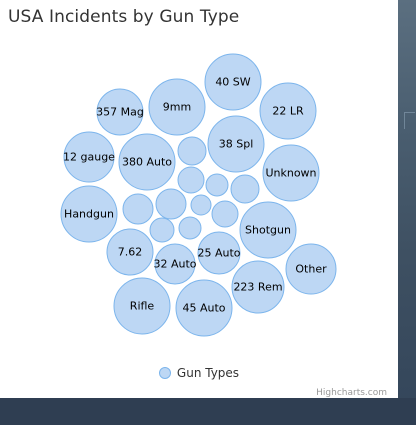 The image size is (416, 425). I want to click on bubble-label: 25 Auto, so click(218, 253).